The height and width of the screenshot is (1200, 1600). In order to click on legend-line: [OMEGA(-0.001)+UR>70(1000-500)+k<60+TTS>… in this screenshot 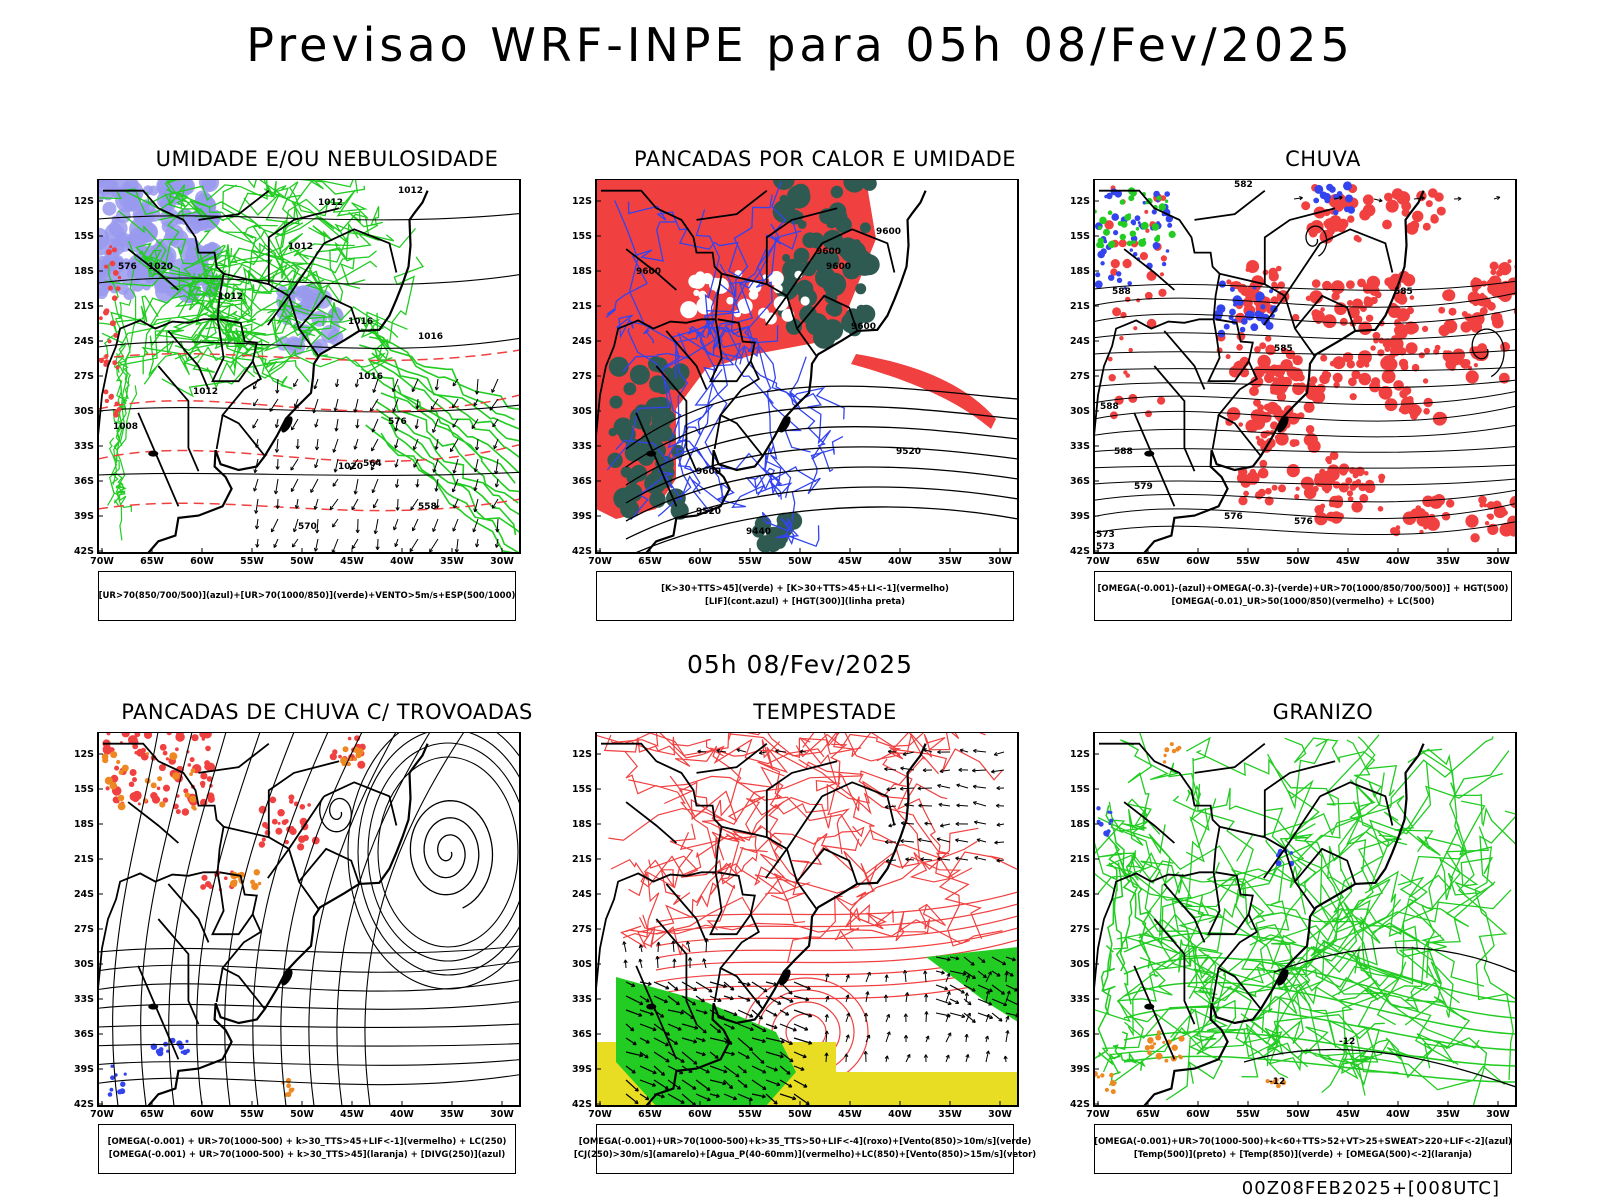, I will do `click(1303, 1142)`.